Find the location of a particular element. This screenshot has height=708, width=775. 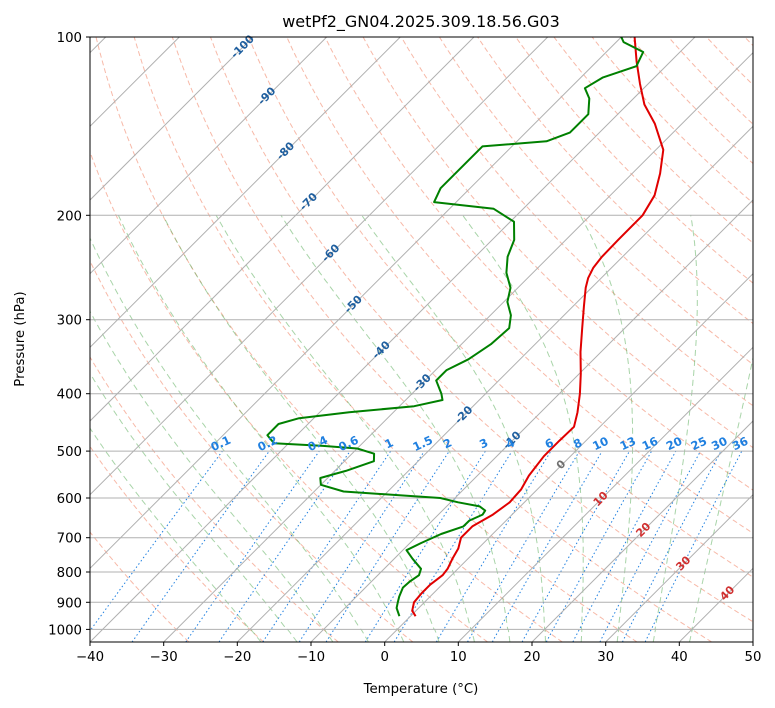

y-tick-label: 200 is located at coordinates (69, 216).